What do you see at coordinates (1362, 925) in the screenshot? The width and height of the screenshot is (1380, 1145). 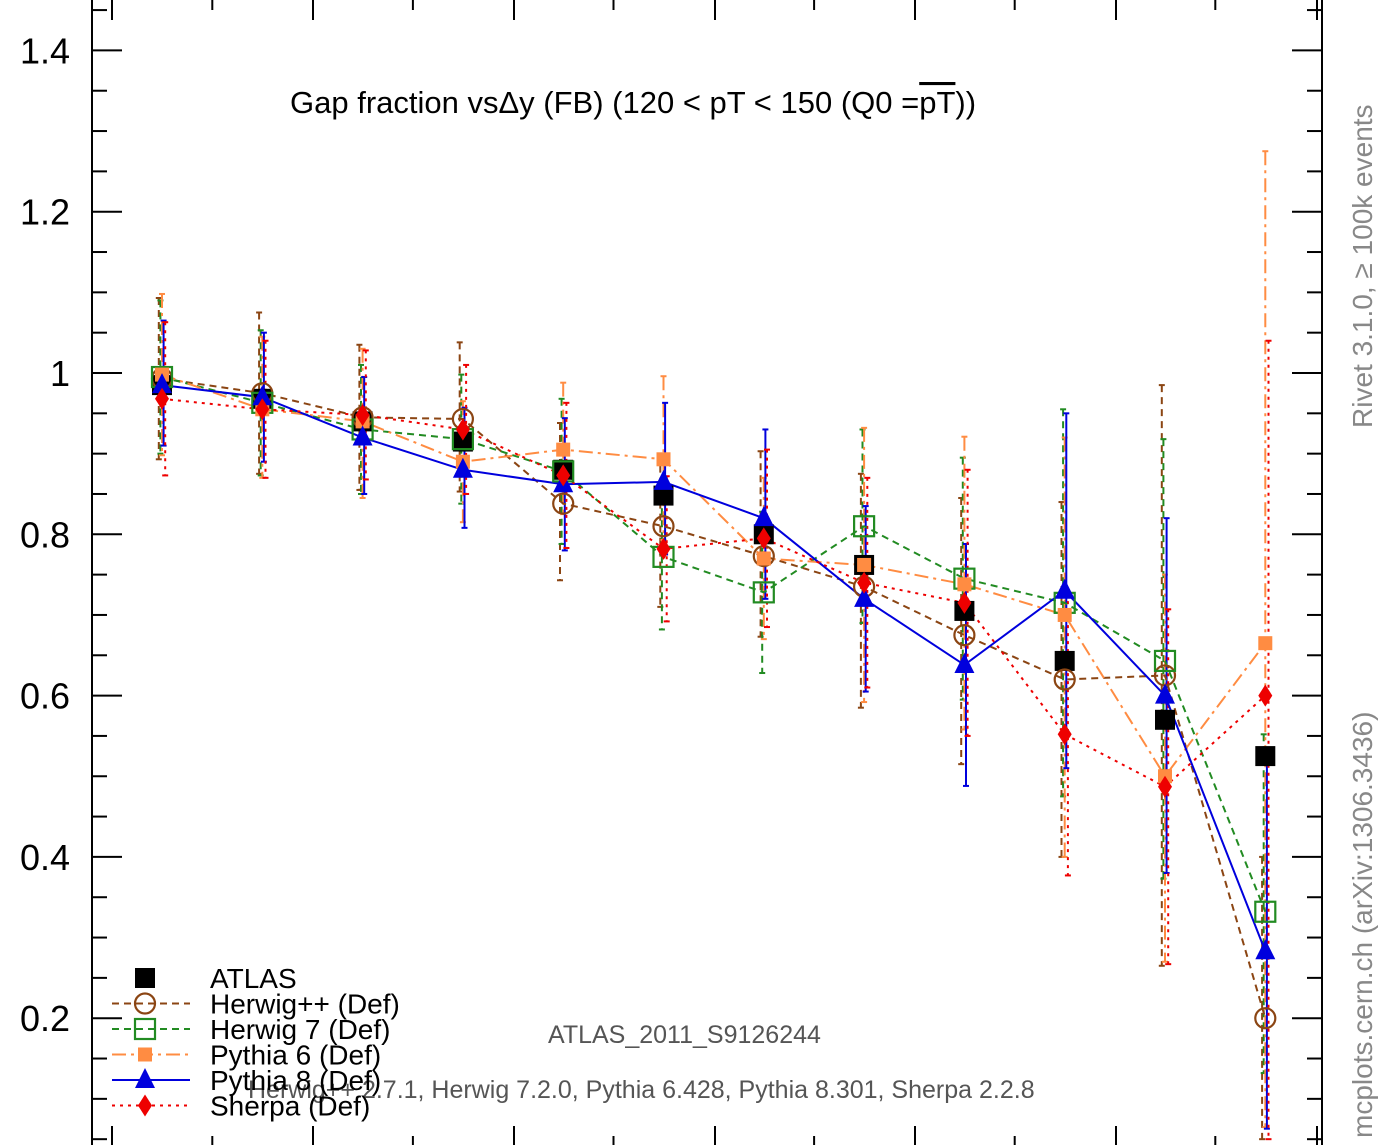 I see `side-label-mcplots: mcplots.cern.ch (arXiv:1306.3436)` at bounding box center [1362, 925].